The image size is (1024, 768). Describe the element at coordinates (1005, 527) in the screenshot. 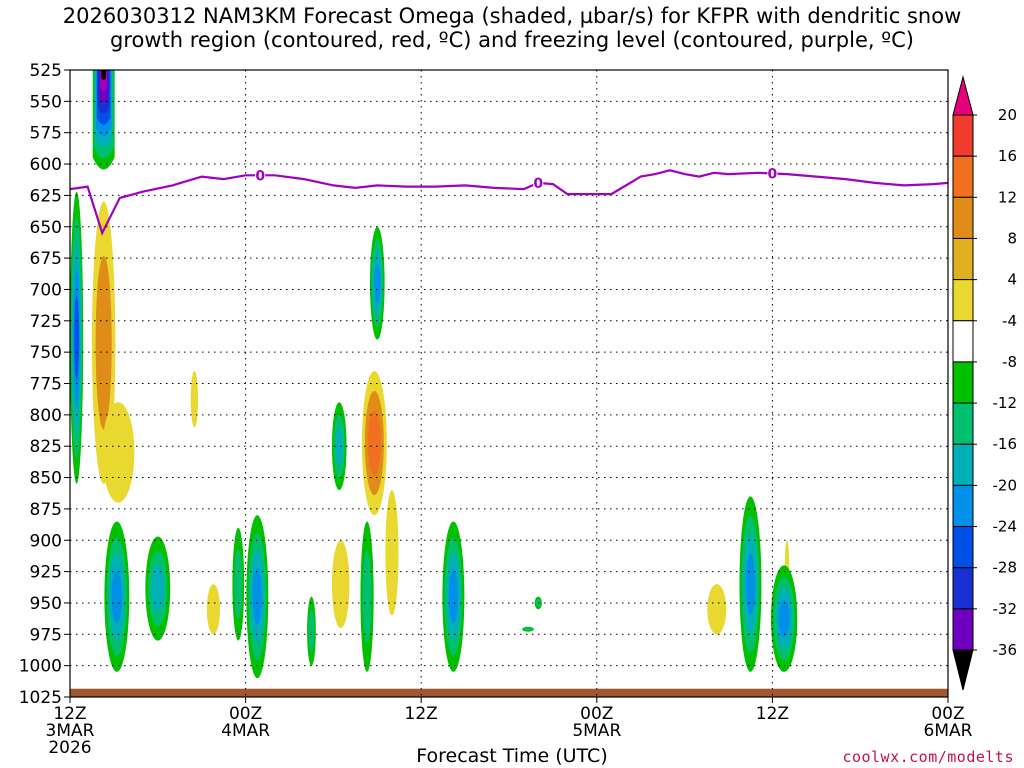

I see `colorbar-label: -24` at that location.